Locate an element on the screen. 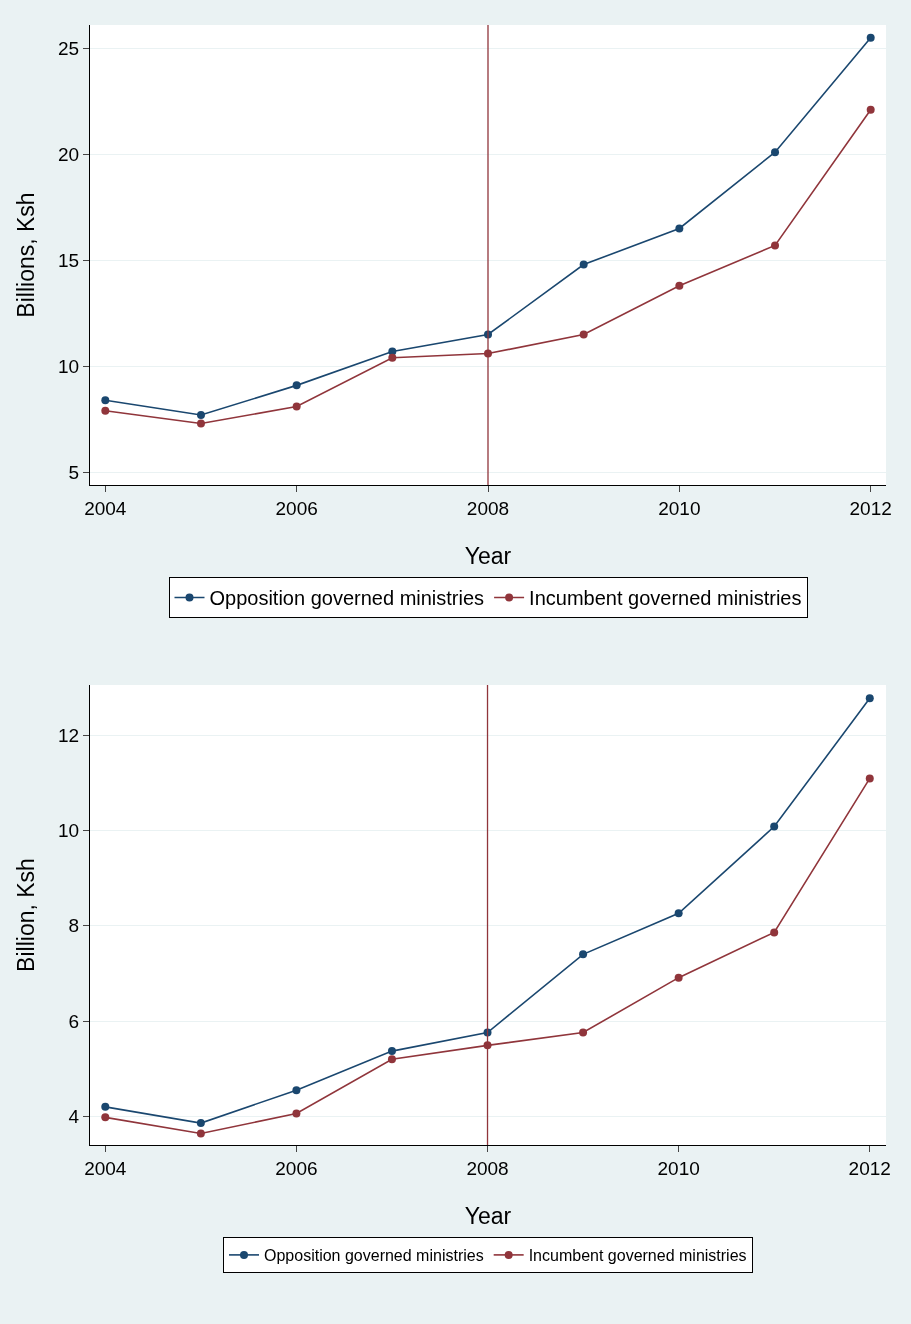  y-axis-title: Billions, Ksh is located at coordinates (26, 255).